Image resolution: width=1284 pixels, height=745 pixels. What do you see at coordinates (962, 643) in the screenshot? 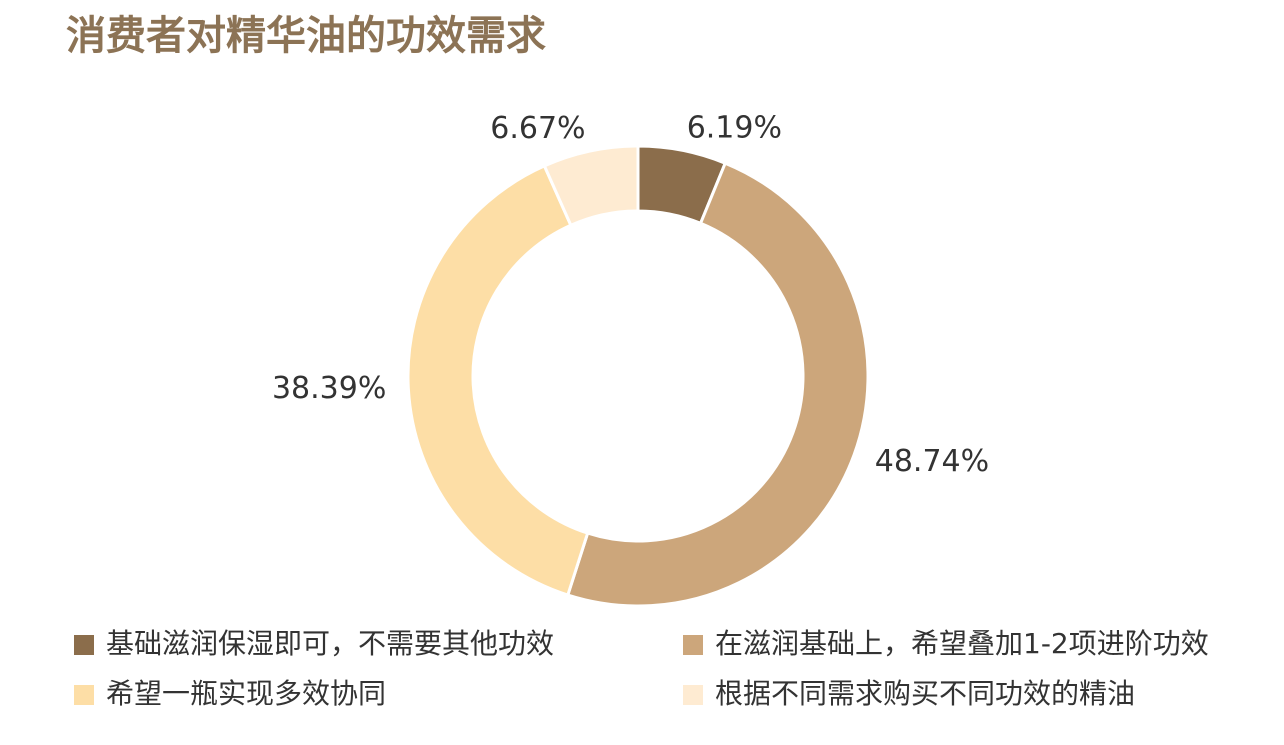
I see `legend-label: 在滋润基础上，希望叠加1-2项进阶功效` at bounding box center [962, 643].